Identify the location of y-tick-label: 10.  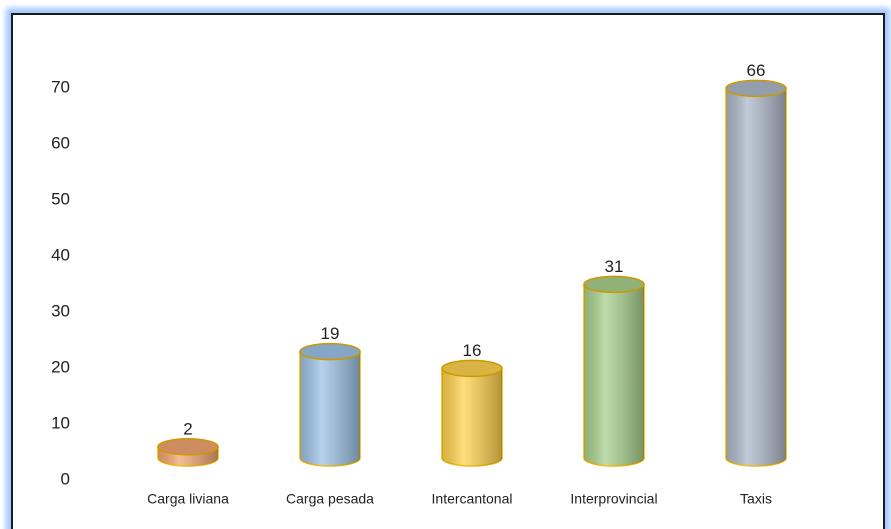
(60, 422).